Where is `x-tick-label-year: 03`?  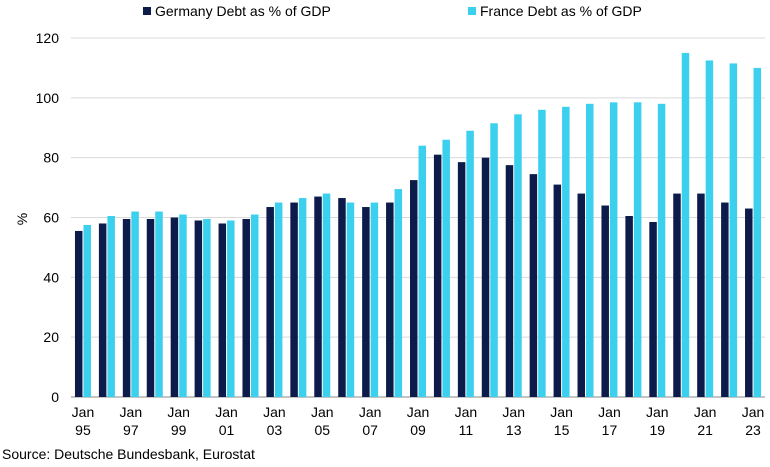
x-tick-label-year: 03 is located at coordinates (275, 430).